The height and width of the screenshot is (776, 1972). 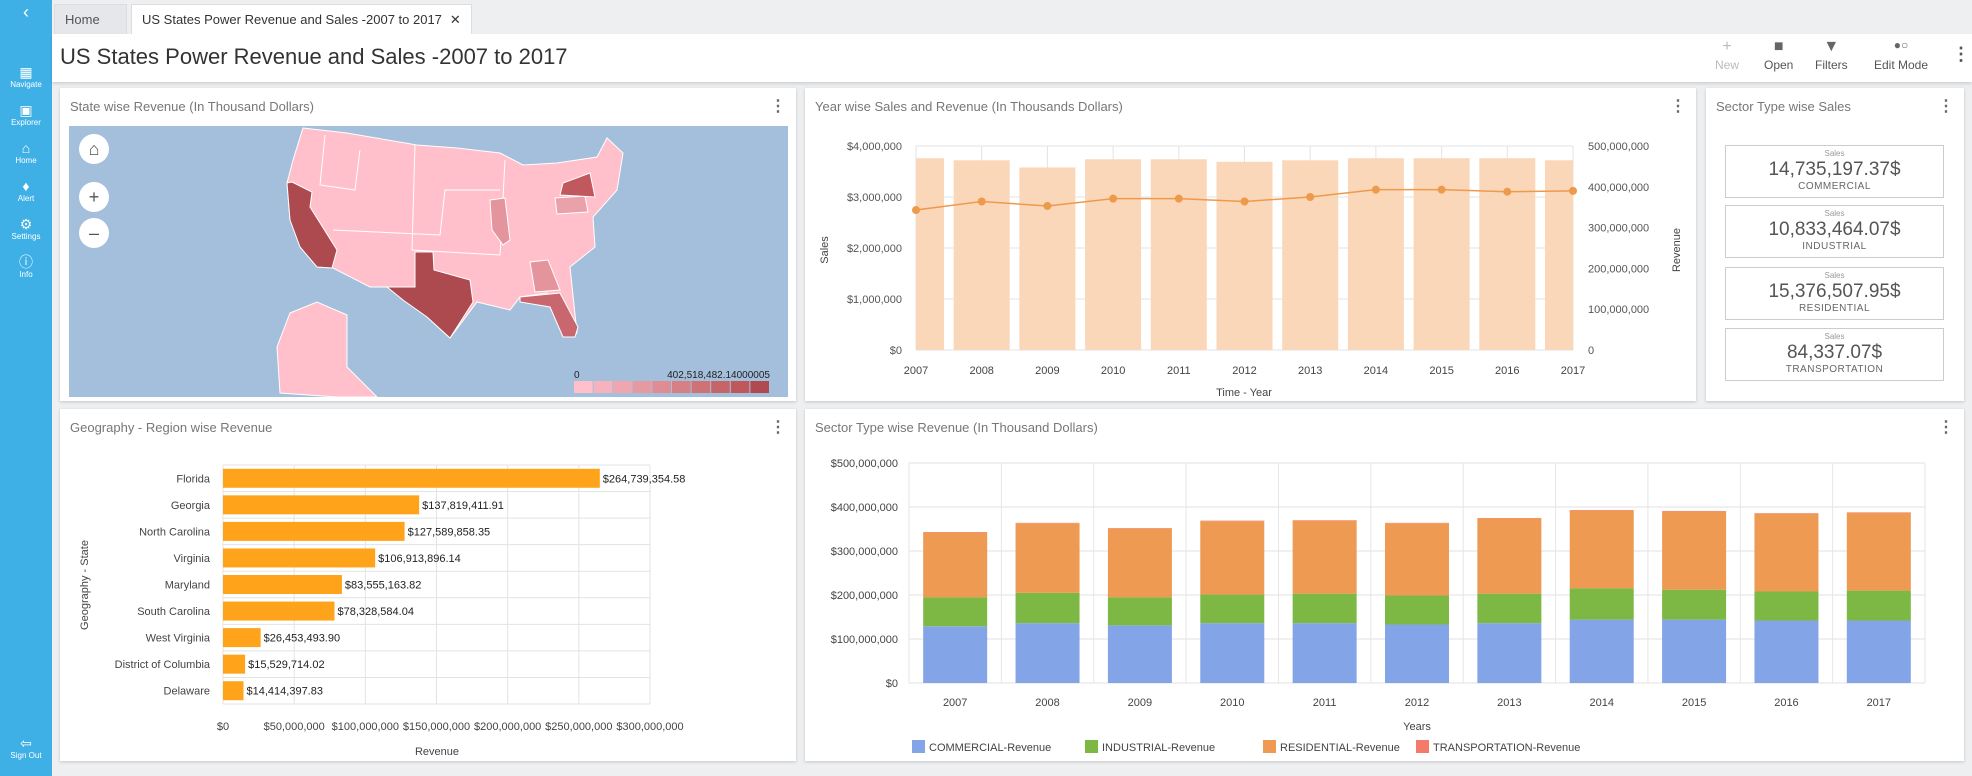 I want to click on kpi-sector: TRANSPORTATION, so click(x=1834, y=369).